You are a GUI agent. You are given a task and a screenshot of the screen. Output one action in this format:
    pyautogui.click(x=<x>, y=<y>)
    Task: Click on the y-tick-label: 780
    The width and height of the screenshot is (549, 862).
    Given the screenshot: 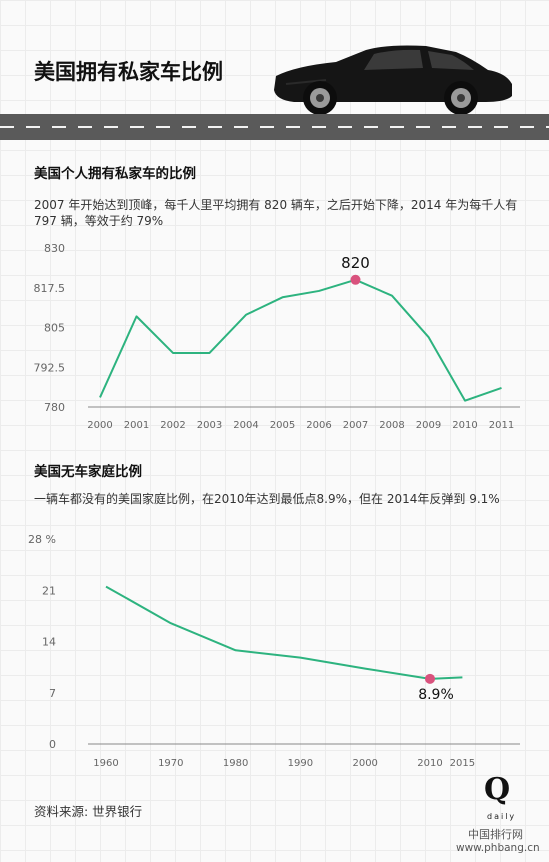 What is the action you would take?
    pyautogui.click(x=54, y=407)
    